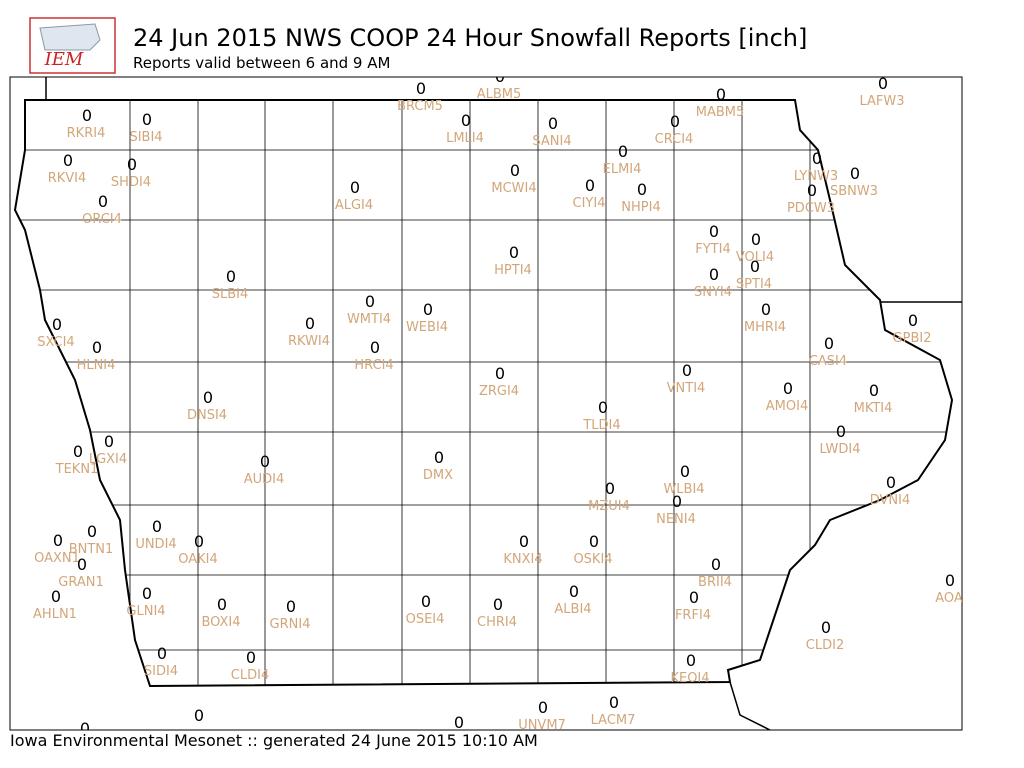 This screenshot has width=1024, height=768. What do you see at coordinates (873, 408) in the screenshot?
I see `station-label: MKTI4` at bounding box center [873, 408].